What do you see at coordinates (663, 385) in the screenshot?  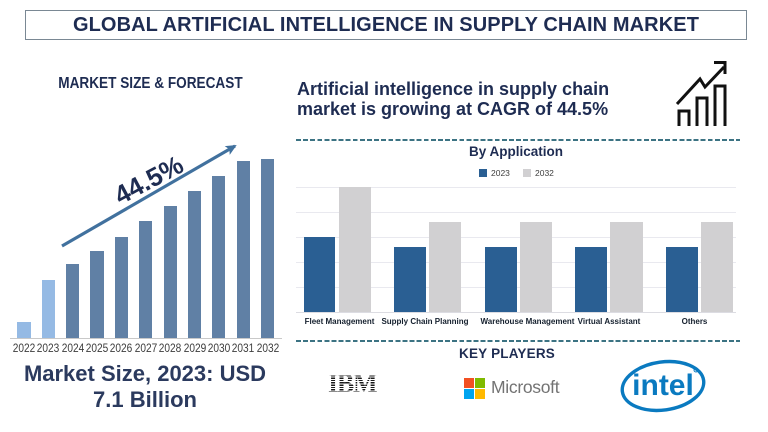 I see `svg-text: intel` at bounding box center [663, 385].